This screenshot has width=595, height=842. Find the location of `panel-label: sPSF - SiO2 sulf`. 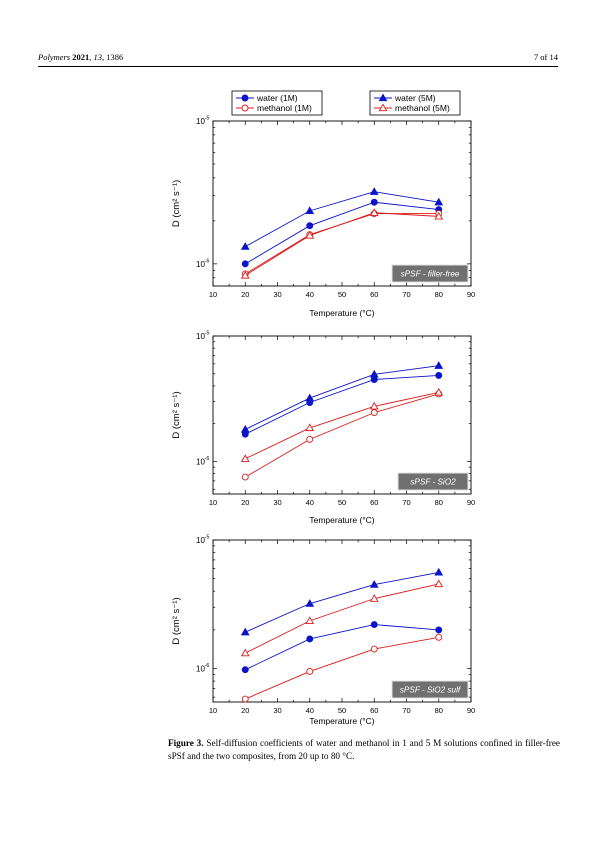

panel-label: sPSF - SiO2 sulf is located at coordinates (430, 690).